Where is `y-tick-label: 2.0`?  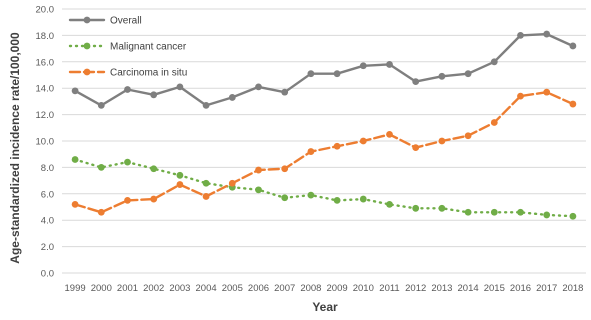
y-tick-label: 2.0 is located at coordinates (47, 247).